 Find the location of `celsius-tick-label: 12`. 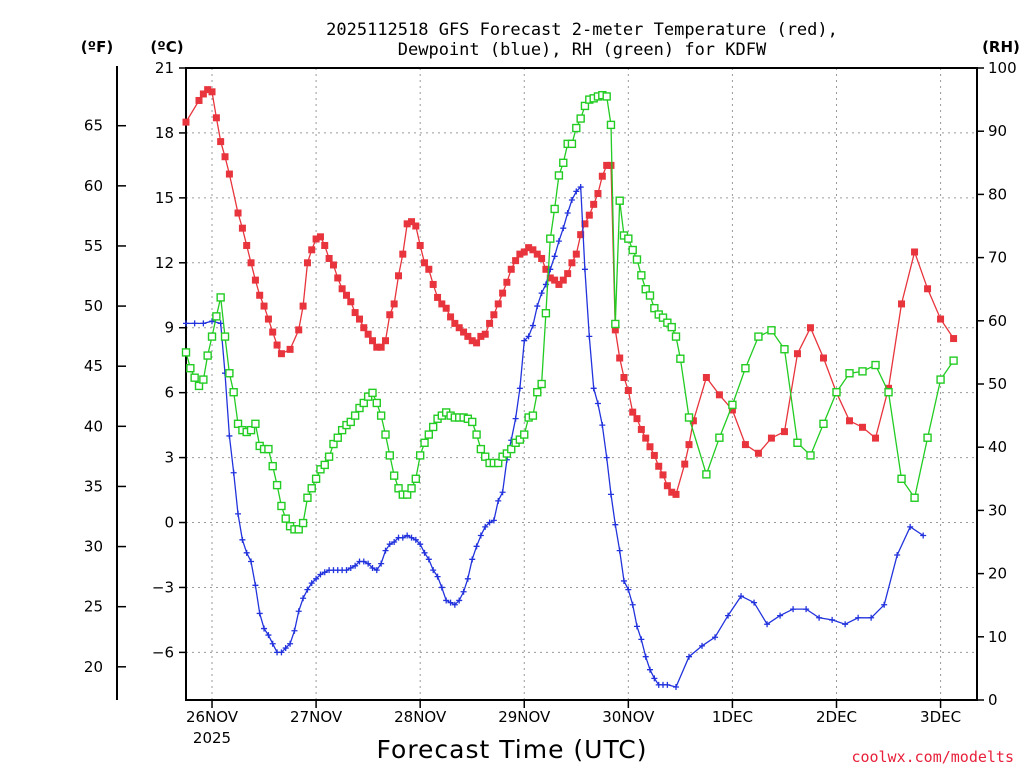

celsius-tick-label: 12 is located at coordinates (164, 263).